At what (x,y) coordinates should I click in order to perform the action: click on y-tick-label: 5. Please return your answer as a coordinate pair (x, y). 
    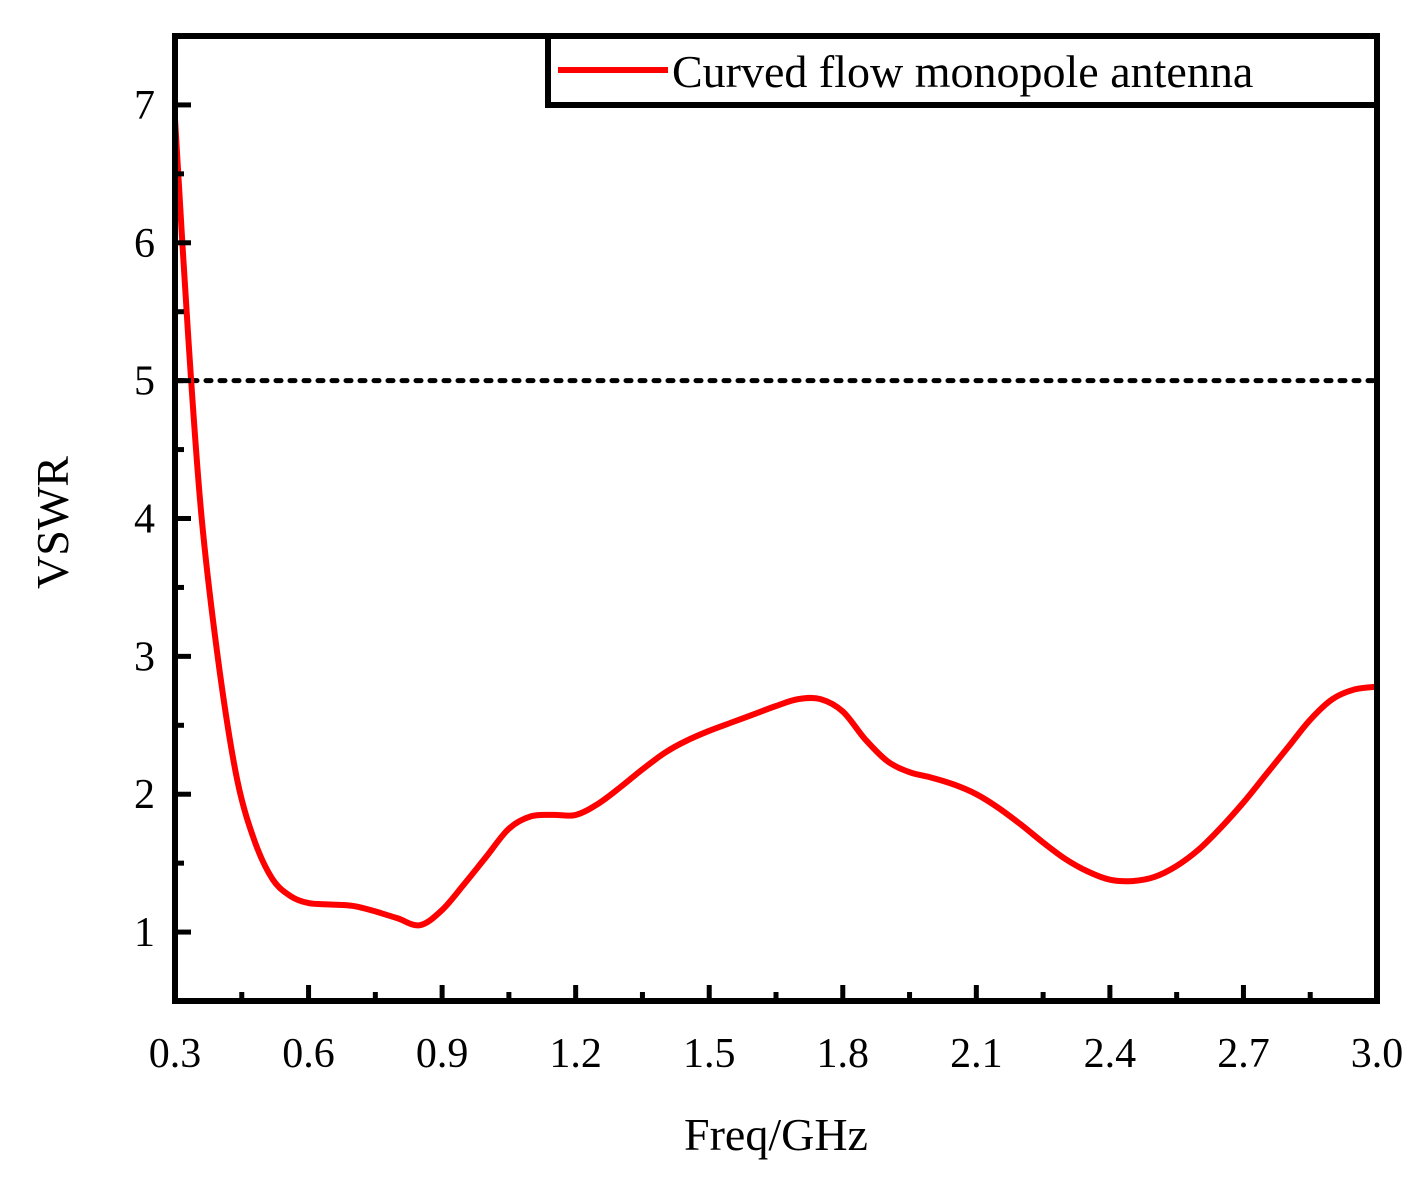
    Looking at the image, I should click on (144, 382).